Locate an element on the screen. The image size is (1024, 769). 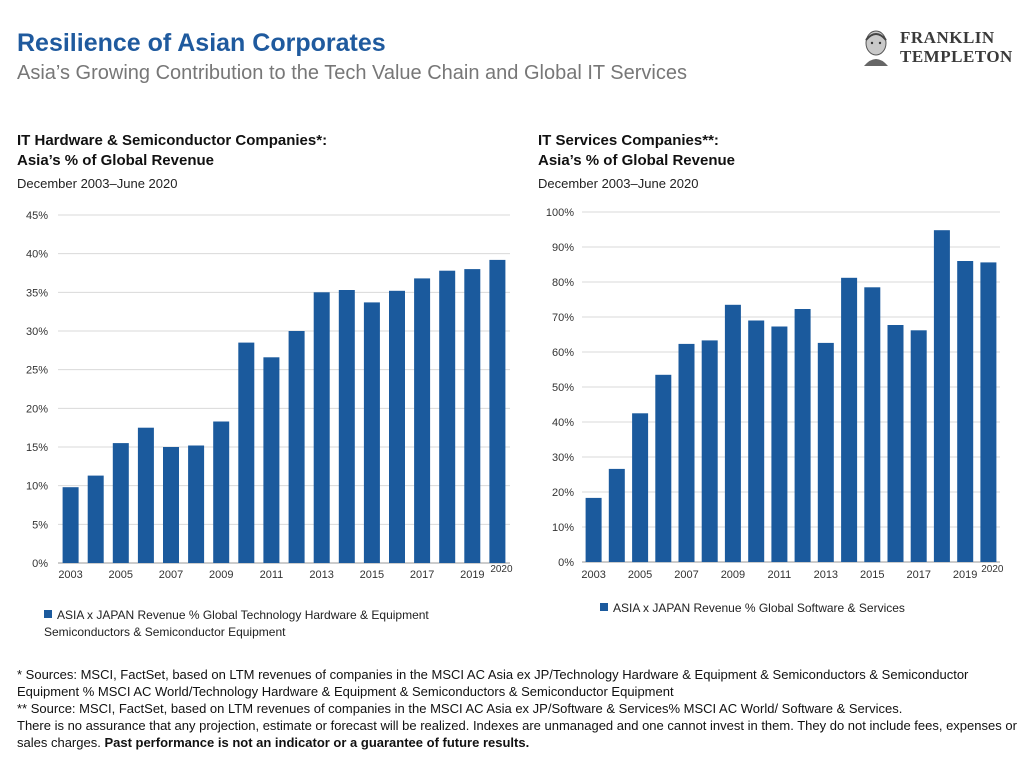
left-y-tick-label: 10% is located at coordinates (37, 487).